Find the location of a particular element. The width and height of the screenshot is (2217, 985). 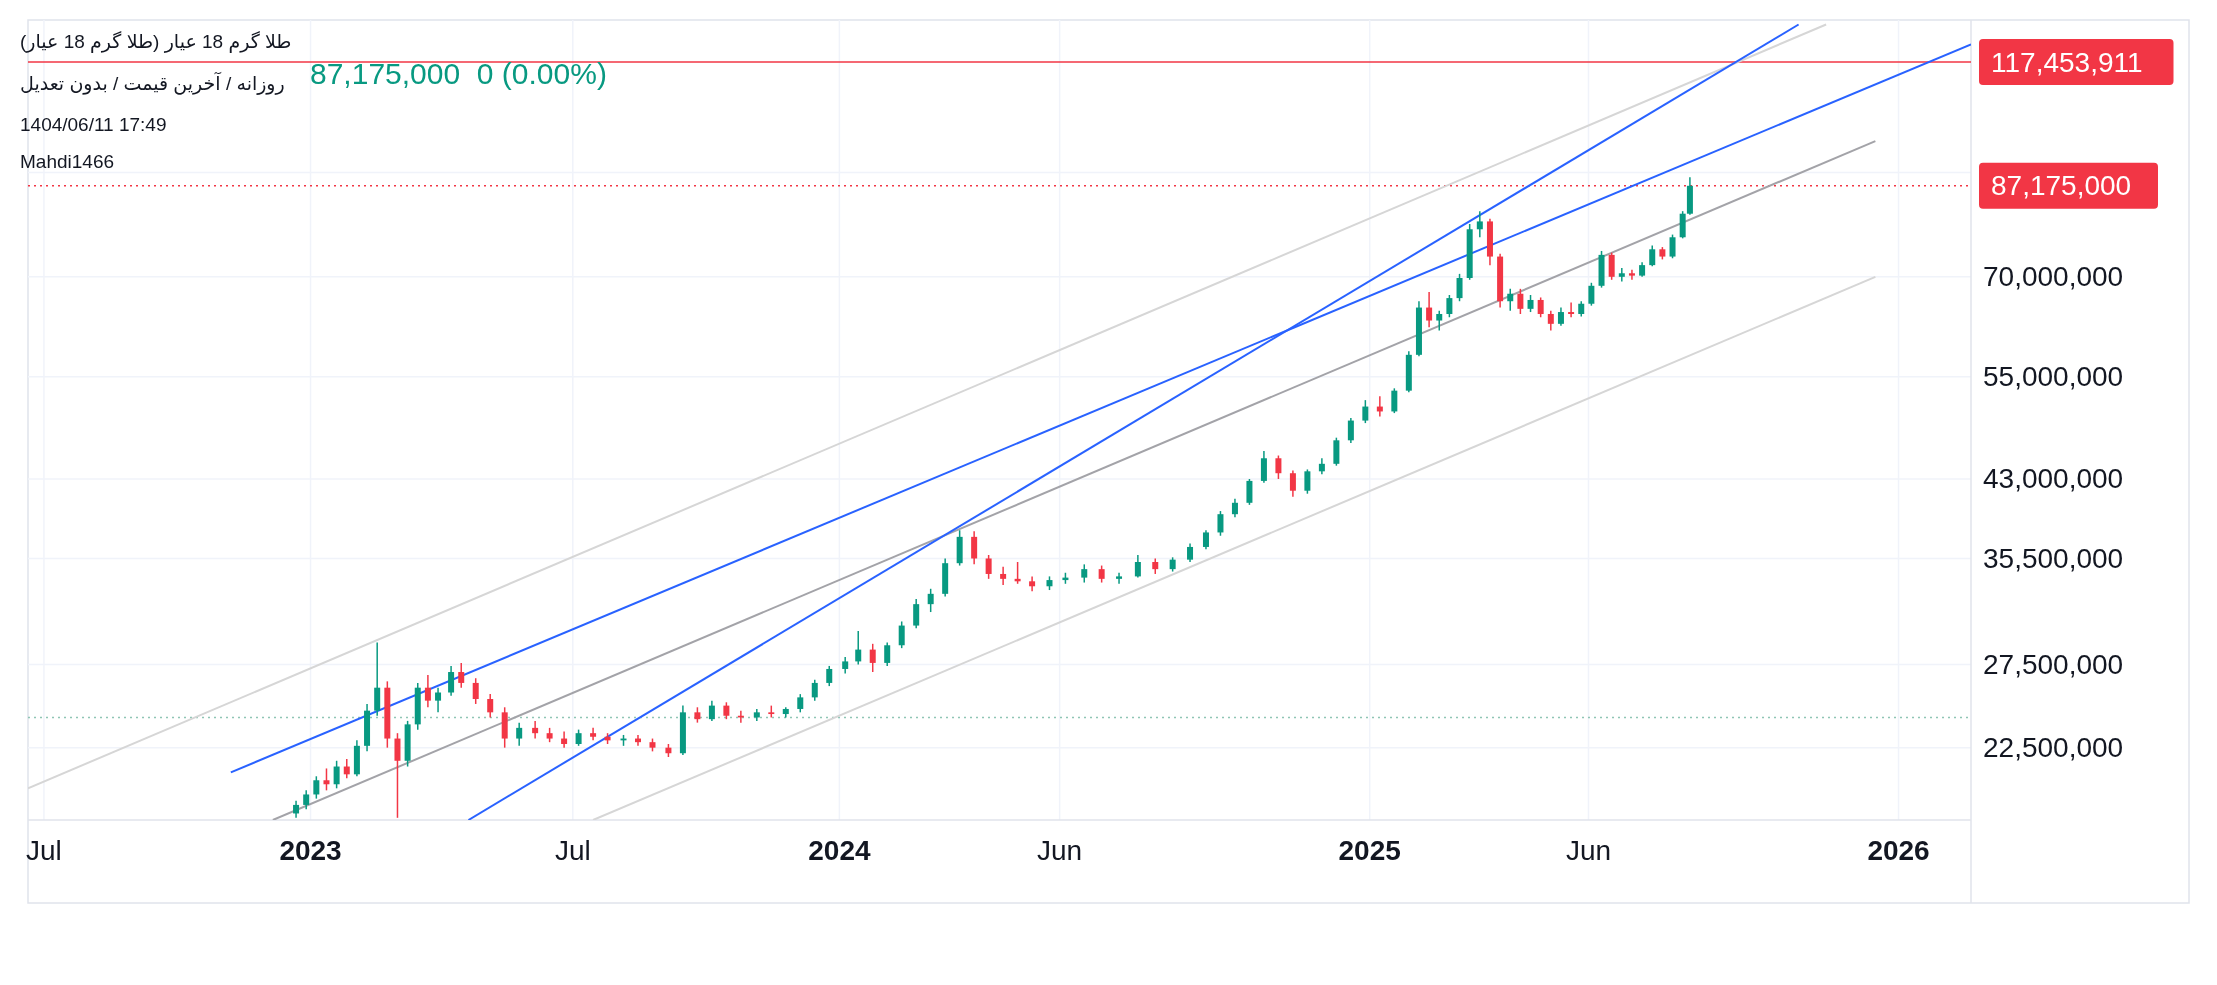

annotation: 1404/06/11 17:49 is located at coordinates (93, 124).